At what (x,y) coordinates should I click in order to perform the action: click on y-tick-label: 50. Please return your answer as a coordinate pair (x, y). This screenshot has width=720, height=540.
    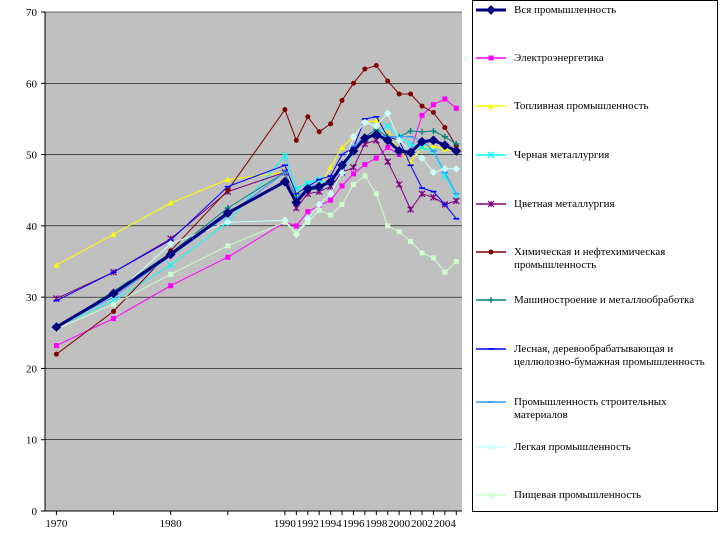
    Looking at the image, I should click on (32, 156).